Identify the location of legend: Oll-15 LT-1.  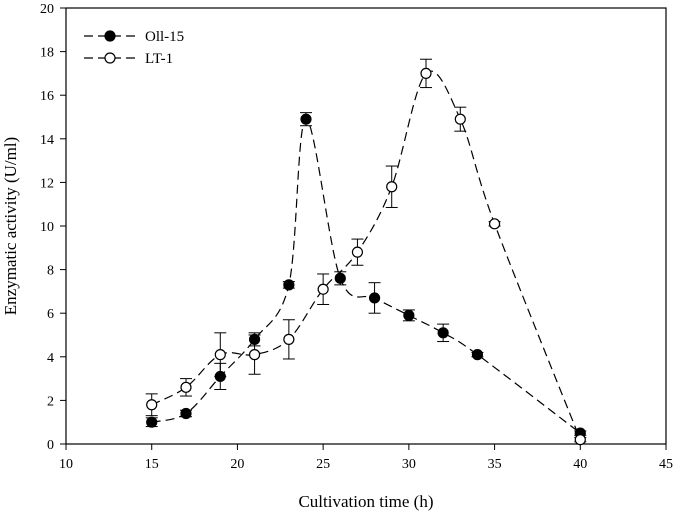
(134, 48).